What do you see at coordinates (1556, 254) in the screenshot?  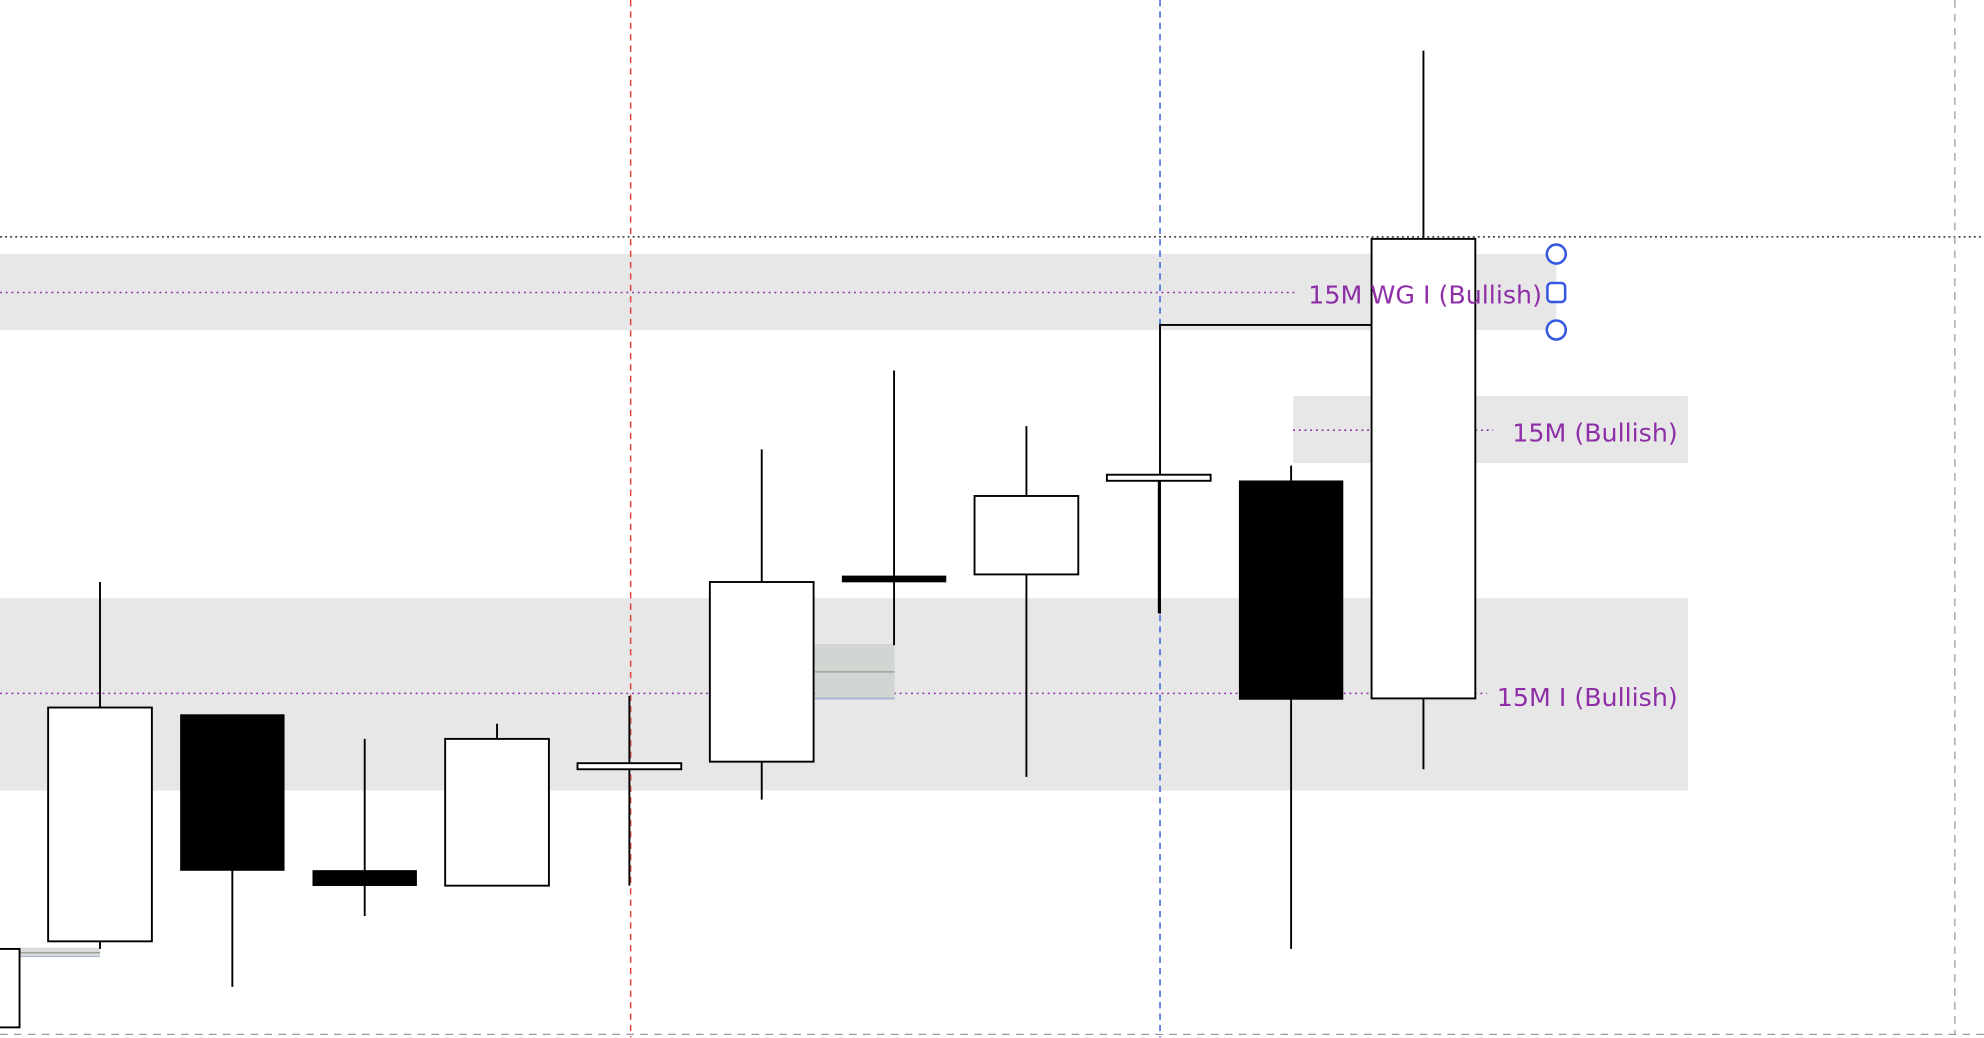 I see `resize-handle-top` at bounding box center [1556, 254].